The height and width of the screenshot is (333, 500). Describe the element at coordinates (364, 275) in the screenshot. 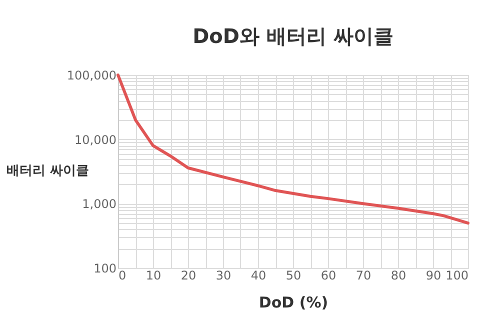

I see `x-tick-label: 70` at that location.